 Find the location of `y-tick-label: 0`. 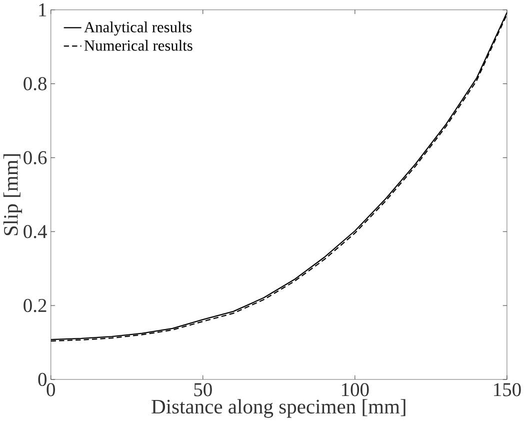

y-tick-label: 0 is located at coordinates (42, 379).